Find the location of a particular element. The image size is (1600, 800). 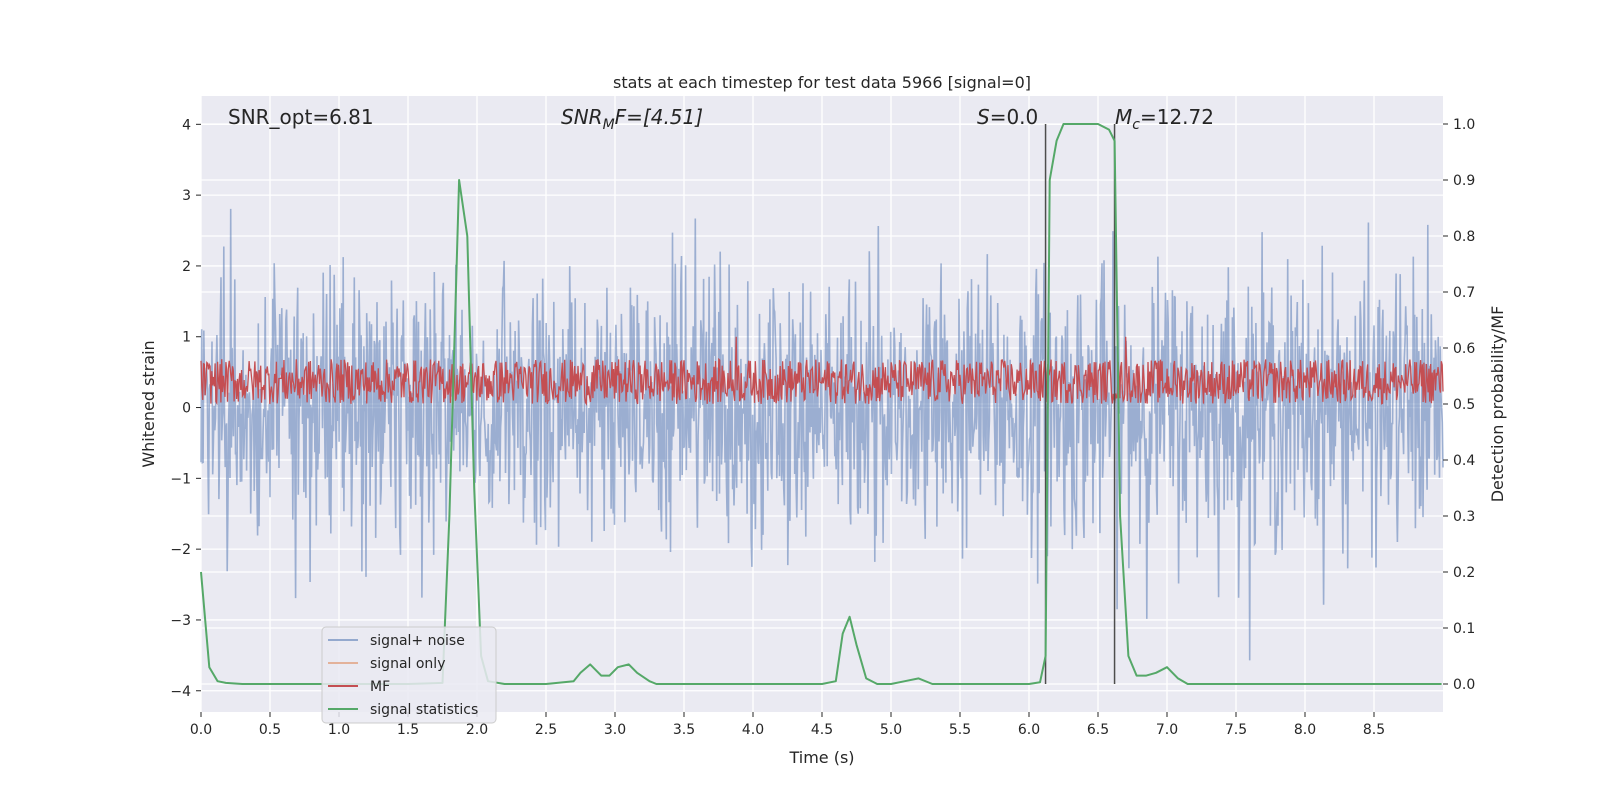

x-tick-label: 4.5 is located at coordinates (822, 730).